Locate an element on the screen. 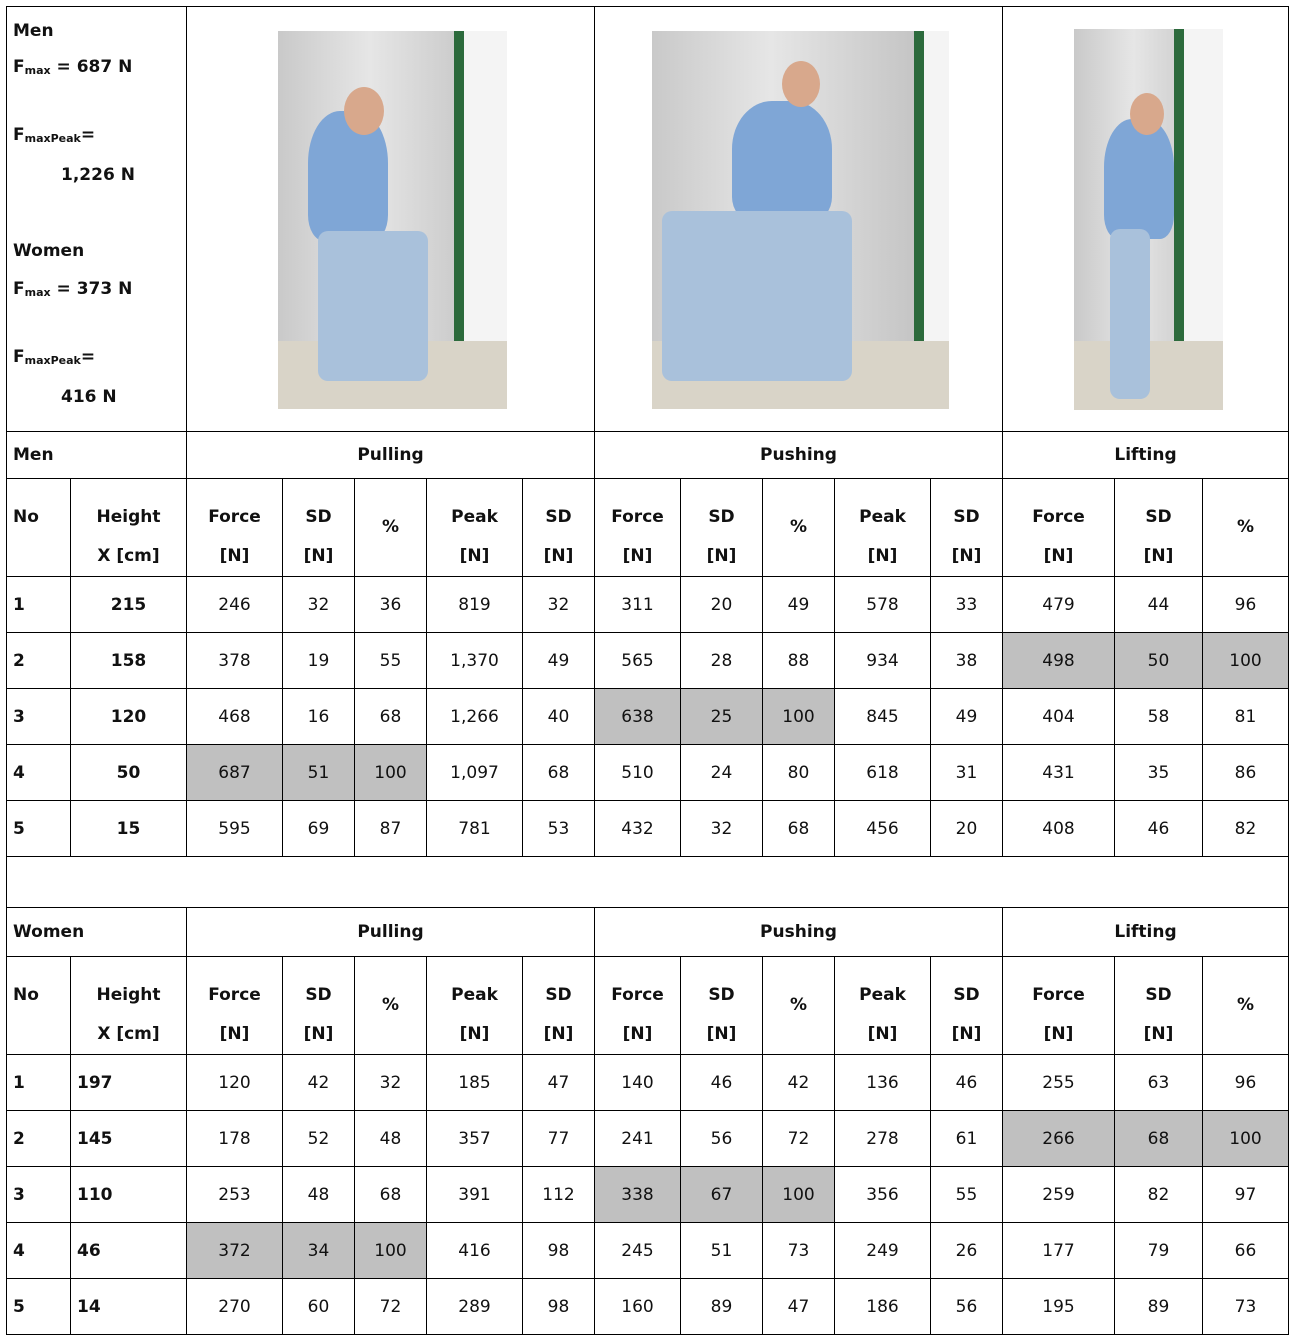  value-cell: 266 is located at coordinates (1058, 1138).